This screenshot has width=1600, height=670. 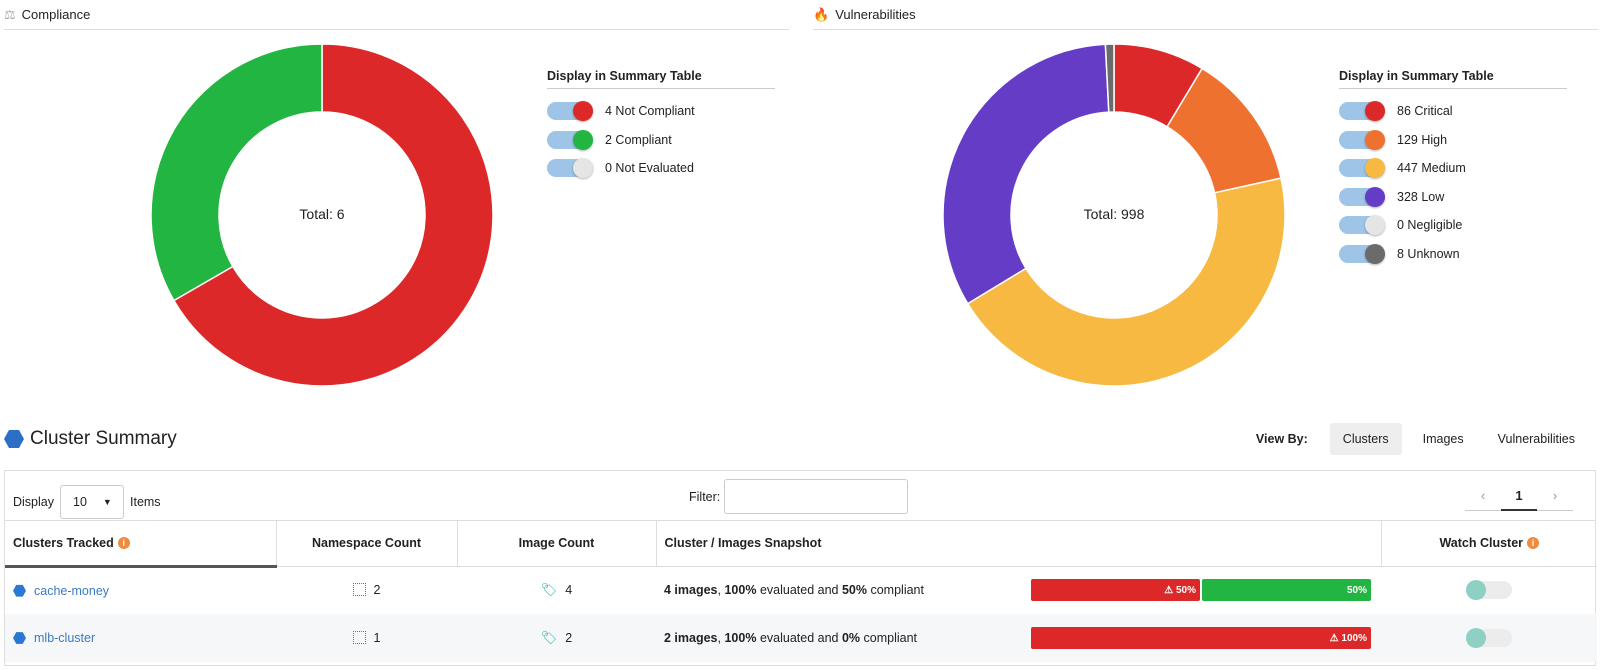 I want to click on view-by-switcher: View By: Clusters Images Vulnerabilities, so click(x=1422, y=439).